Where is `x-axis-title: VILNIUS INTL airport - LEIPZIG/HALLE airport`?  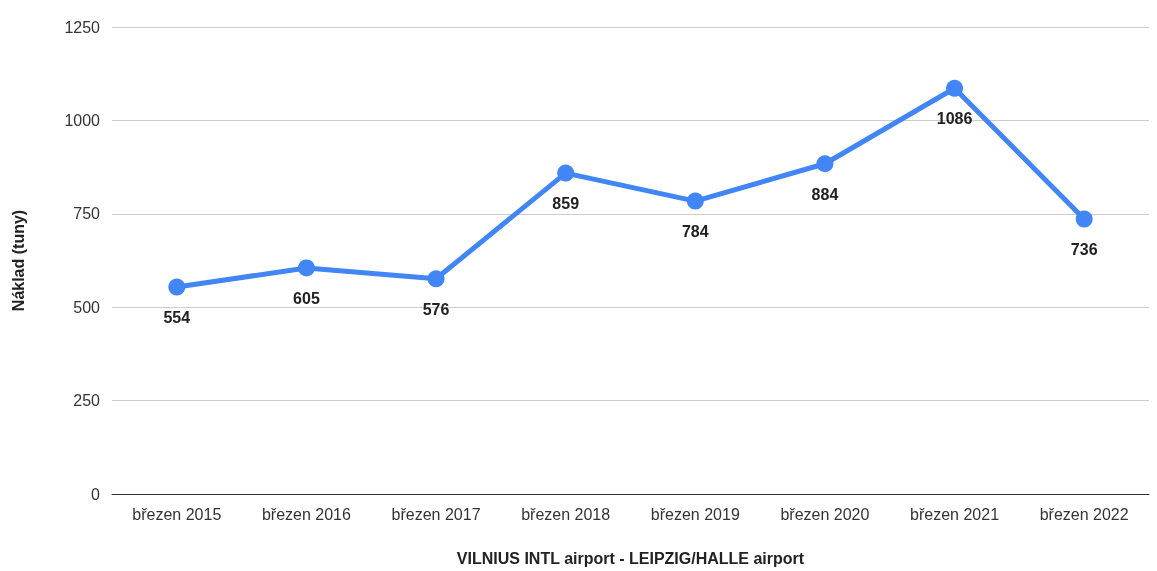
x-axis-title: VILNIUS INTL airport - LEIPZIG/HALLE airport is located at coordinates (630, 558).